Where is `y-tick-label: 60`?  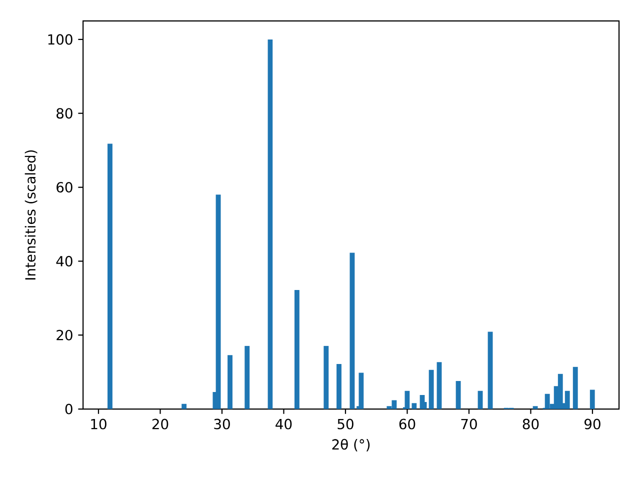
y-tick-label: 60 is located at coordinates (64, 187).